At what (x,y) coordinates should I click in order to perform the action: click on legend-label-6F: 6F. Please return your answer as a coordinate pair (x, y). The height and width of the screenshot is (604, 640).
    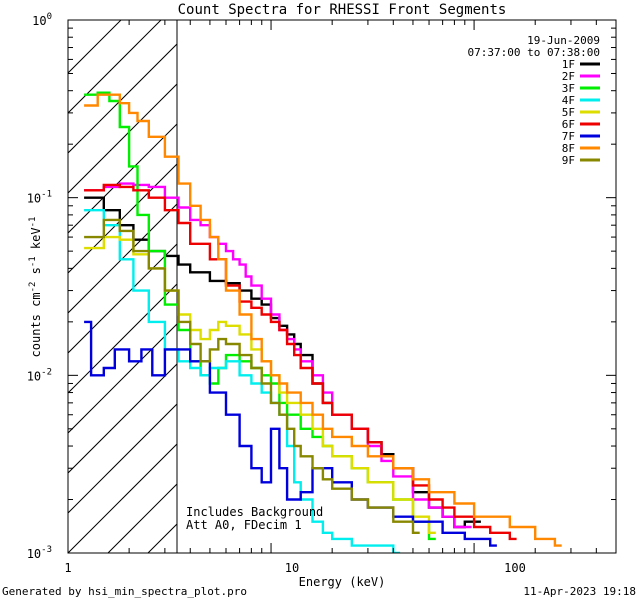
    Looking at the image, I should click on (568, 124).